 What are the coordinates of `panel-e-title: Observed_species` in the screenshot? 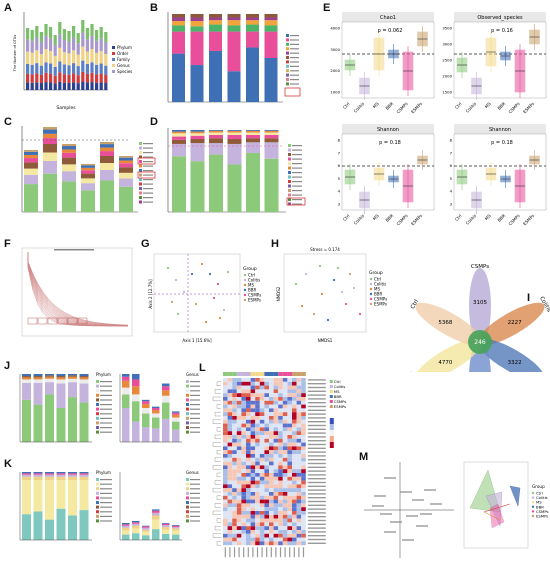 It's located at (500, 18).